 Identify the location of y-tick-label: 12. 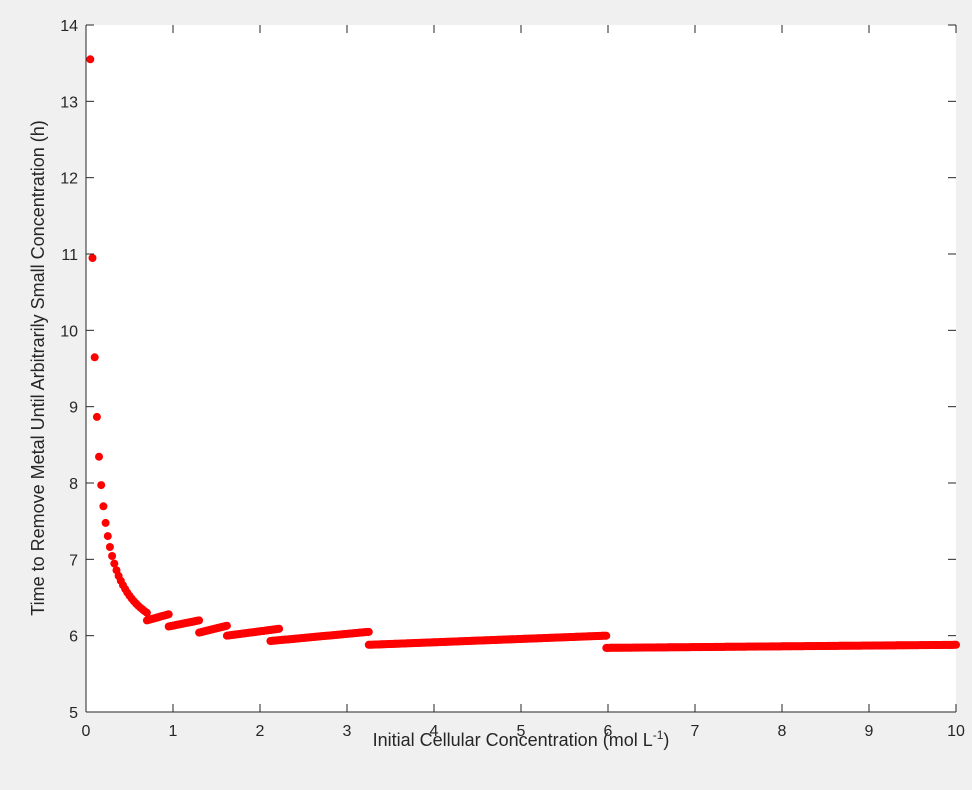
(69, 179).